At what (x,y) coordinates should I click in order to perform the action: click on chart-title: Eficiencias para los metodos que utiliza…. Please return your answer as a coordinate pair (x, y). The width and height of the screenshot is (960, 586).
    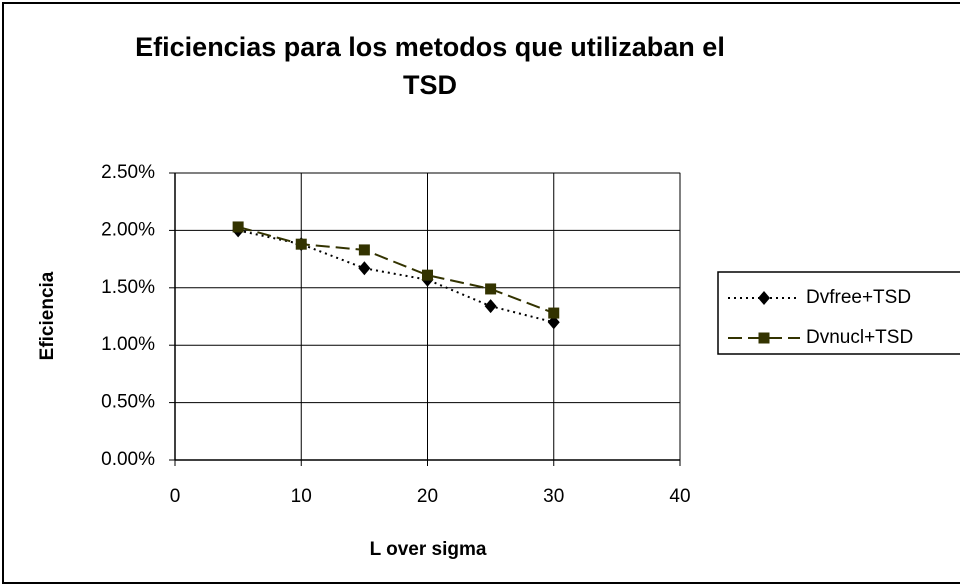
    Looking at the image, I should click on (430, 66).